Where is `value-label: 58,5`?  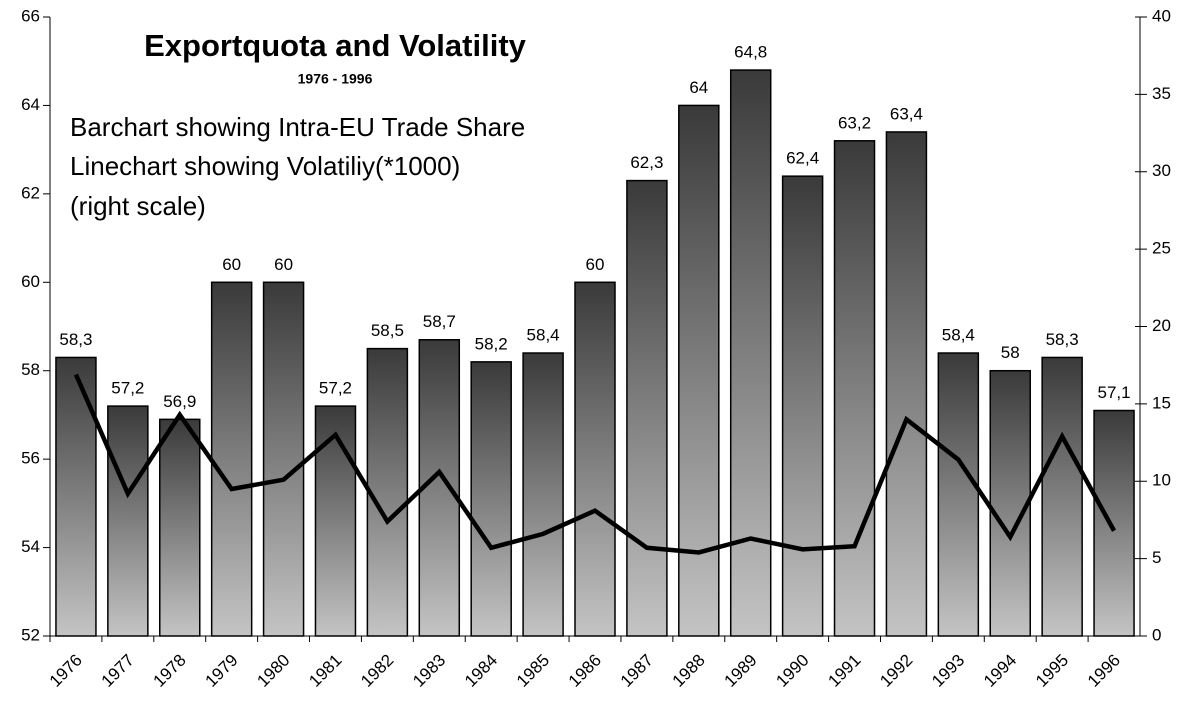 value-label: 58,5 is located at coordinates (387, 330).